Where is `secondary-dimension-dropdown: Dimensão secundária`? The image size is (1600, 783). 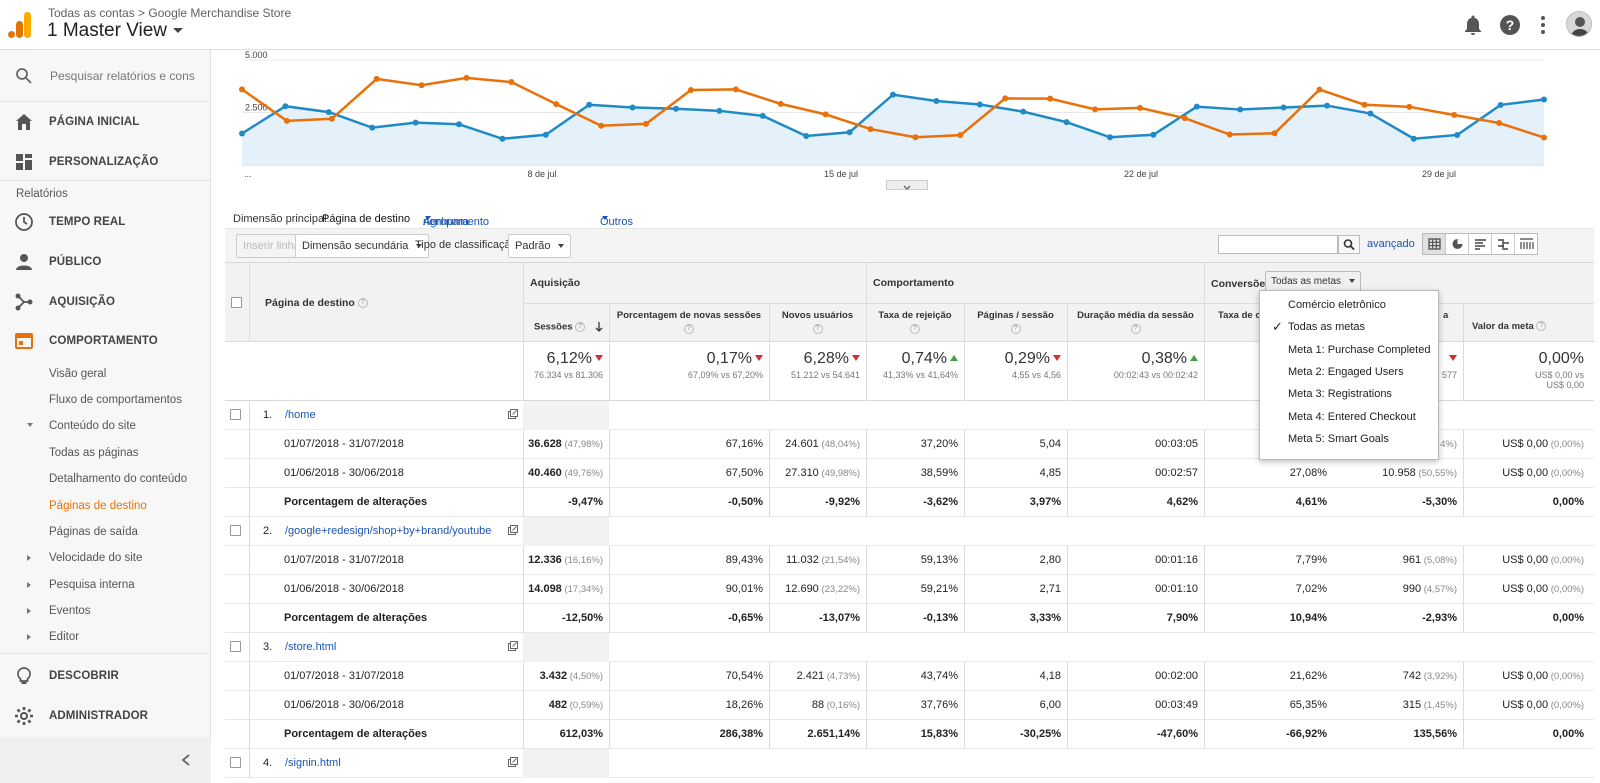 secondary-dimension-dropdown: Dimensão secundária is located at coordinates (362, 246).